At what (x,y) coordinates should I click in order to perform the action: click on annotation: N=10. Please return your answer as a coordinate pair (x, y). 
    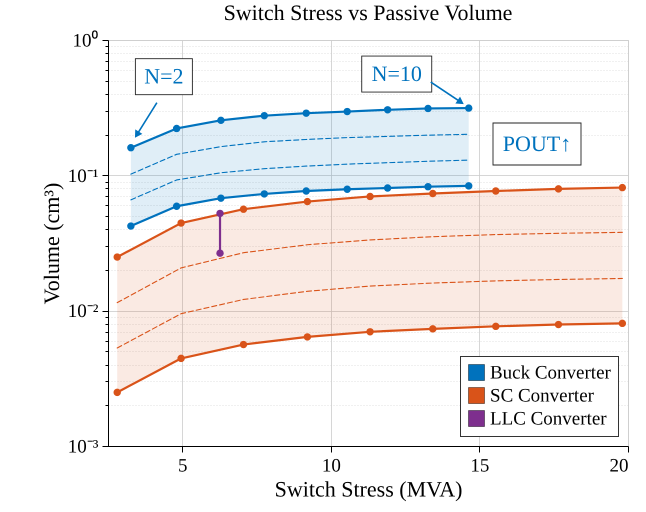
    Looking at the image, I should click on (397, 73).